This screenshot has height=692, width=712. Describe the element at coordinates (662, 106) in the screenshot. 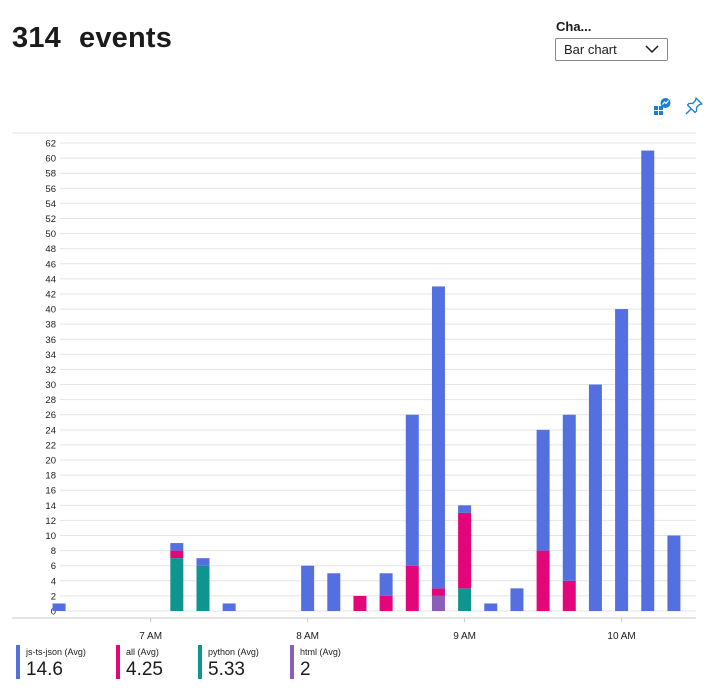

I see `chart-insights-icon` at that location.